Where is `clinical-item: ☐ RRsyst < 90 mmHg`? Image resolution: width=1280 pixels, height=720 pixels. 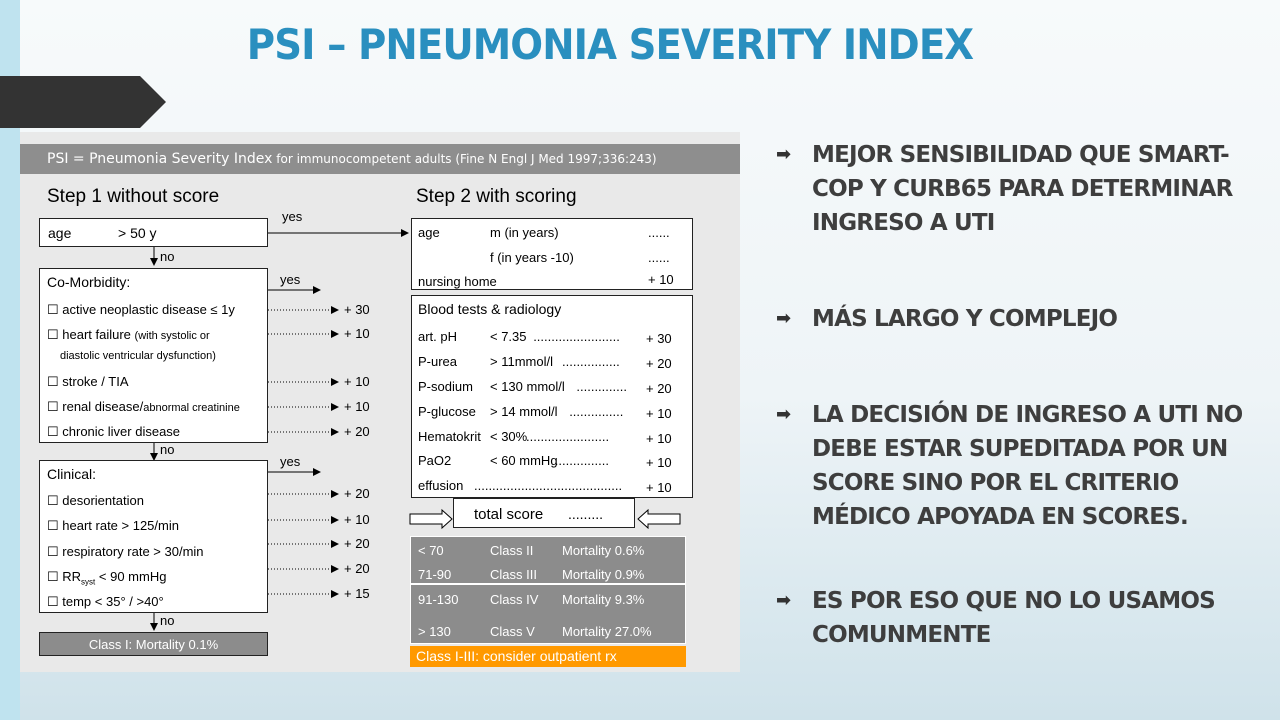
clinical-item: ☐ RRsyst < 90 mmHg is located at coordinates (107, 578).